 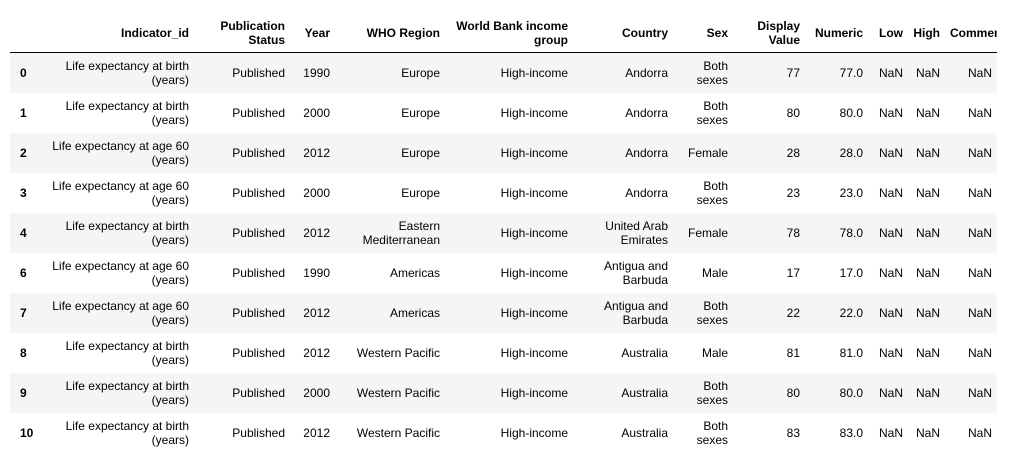 What do you see at coordinates (793, 352) in the screenshot?
I see `cell-display-value: 81` at bounding box center [793, 352].